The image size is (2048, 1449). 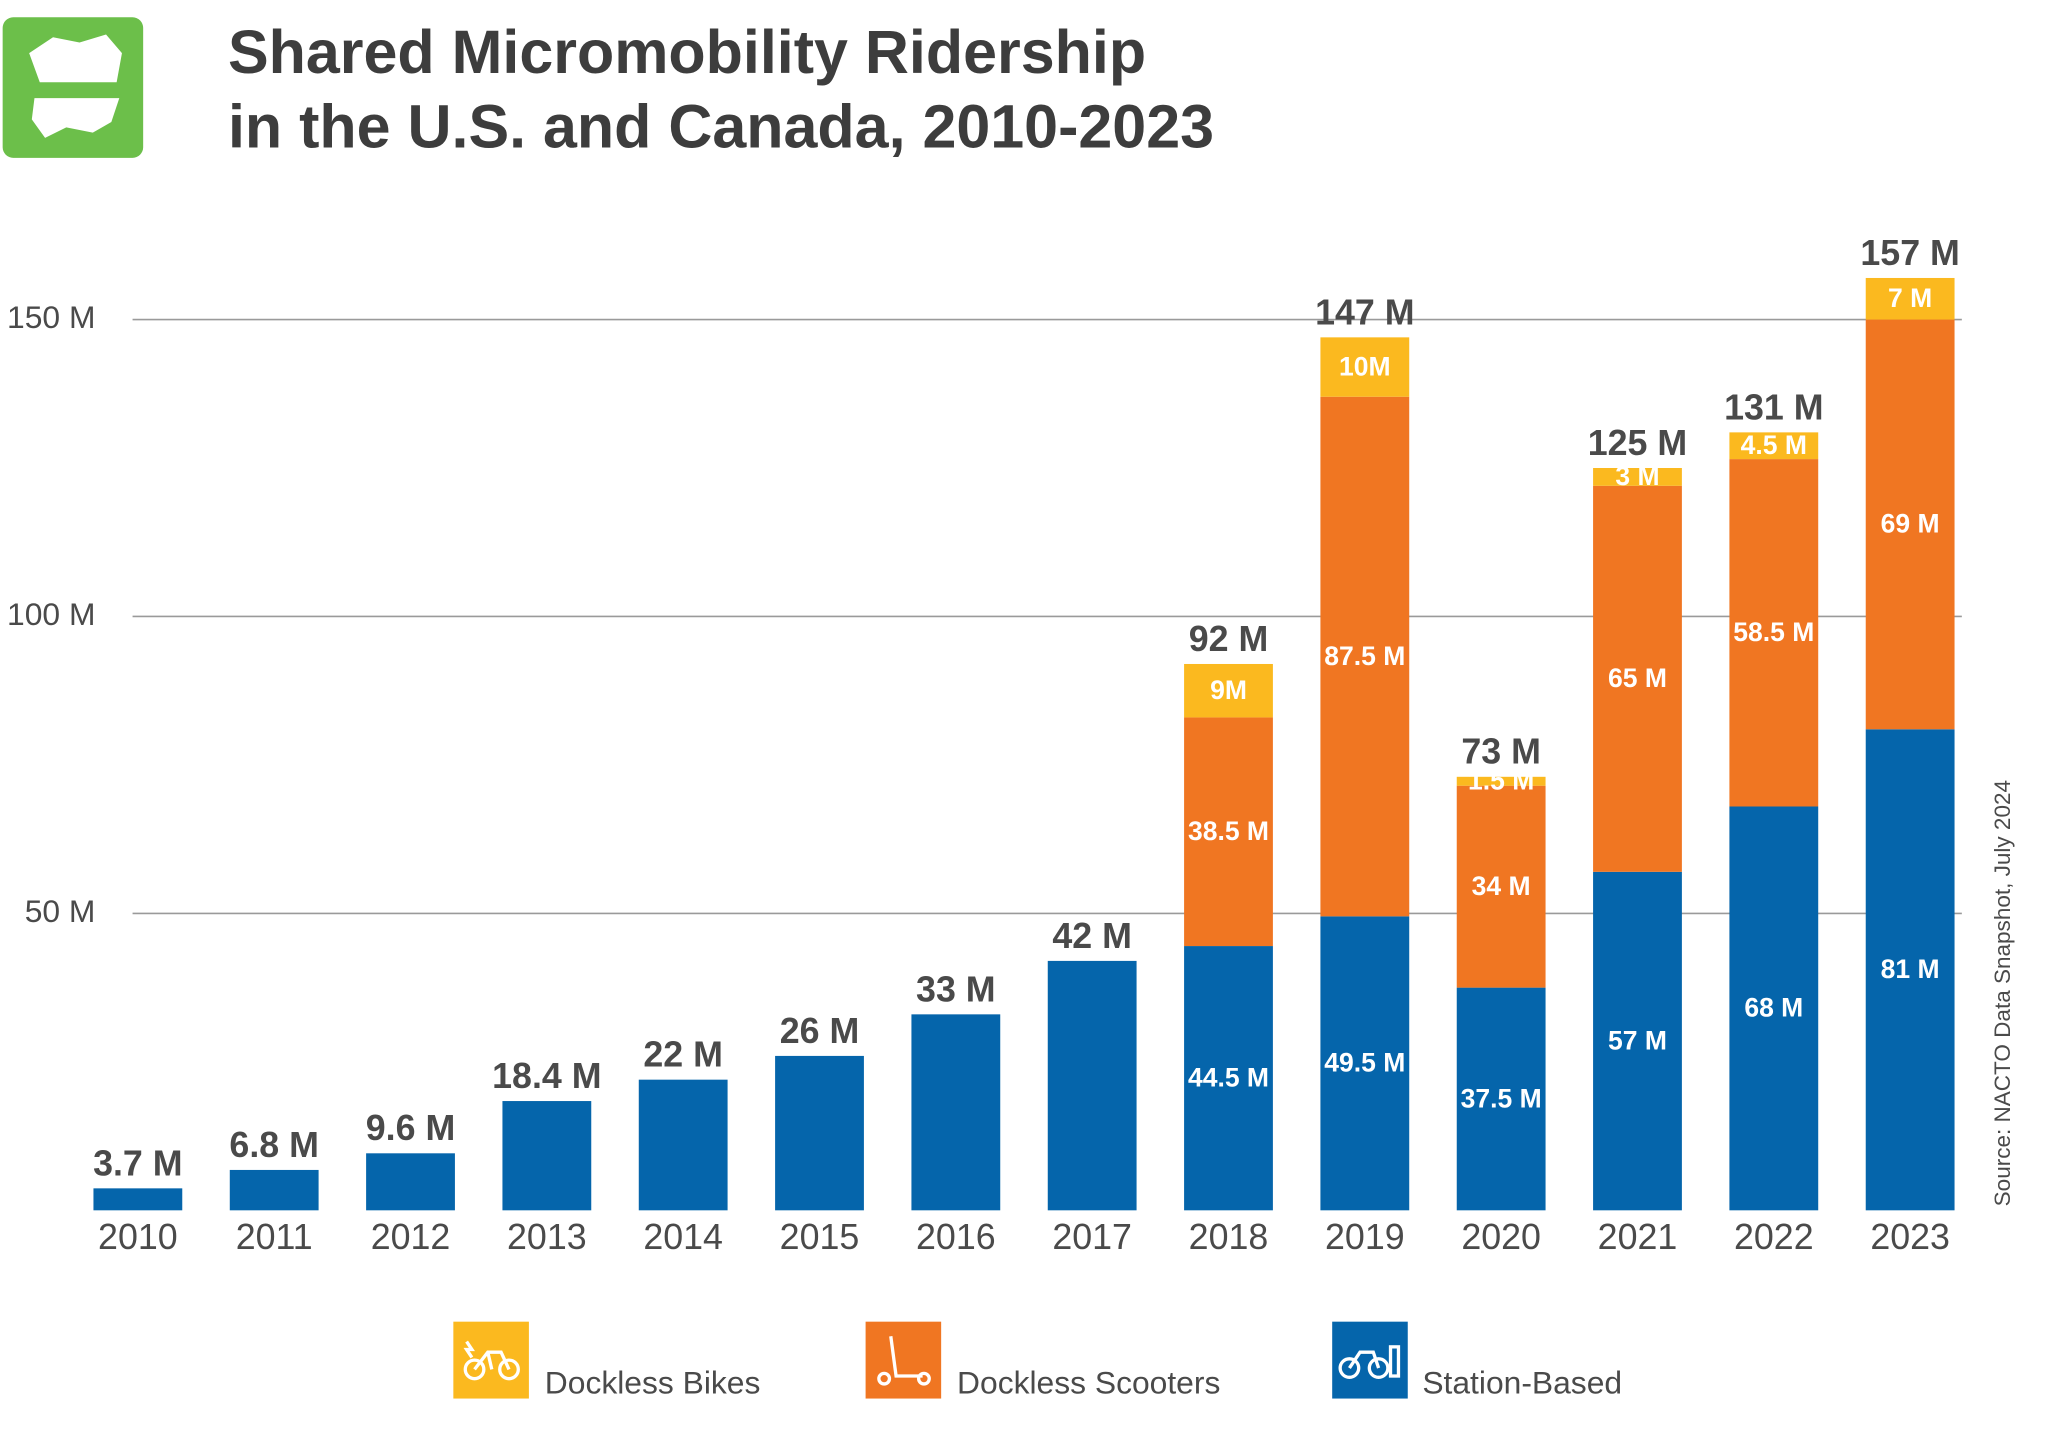 What do you see at coordinates (1774, 1237) in the screenshot?
I see `x-tick-label: 2022` at bounding box center [1774, 1237].